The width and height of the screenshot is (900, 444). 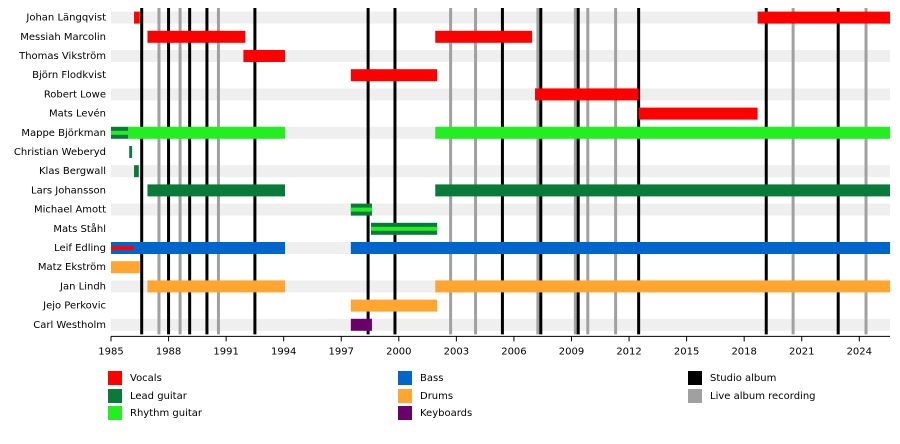 What do you see at coordinates (72, 267) in the screenshot?
I see `member-name: Matz Ekström` at bounding box center [72, 267].